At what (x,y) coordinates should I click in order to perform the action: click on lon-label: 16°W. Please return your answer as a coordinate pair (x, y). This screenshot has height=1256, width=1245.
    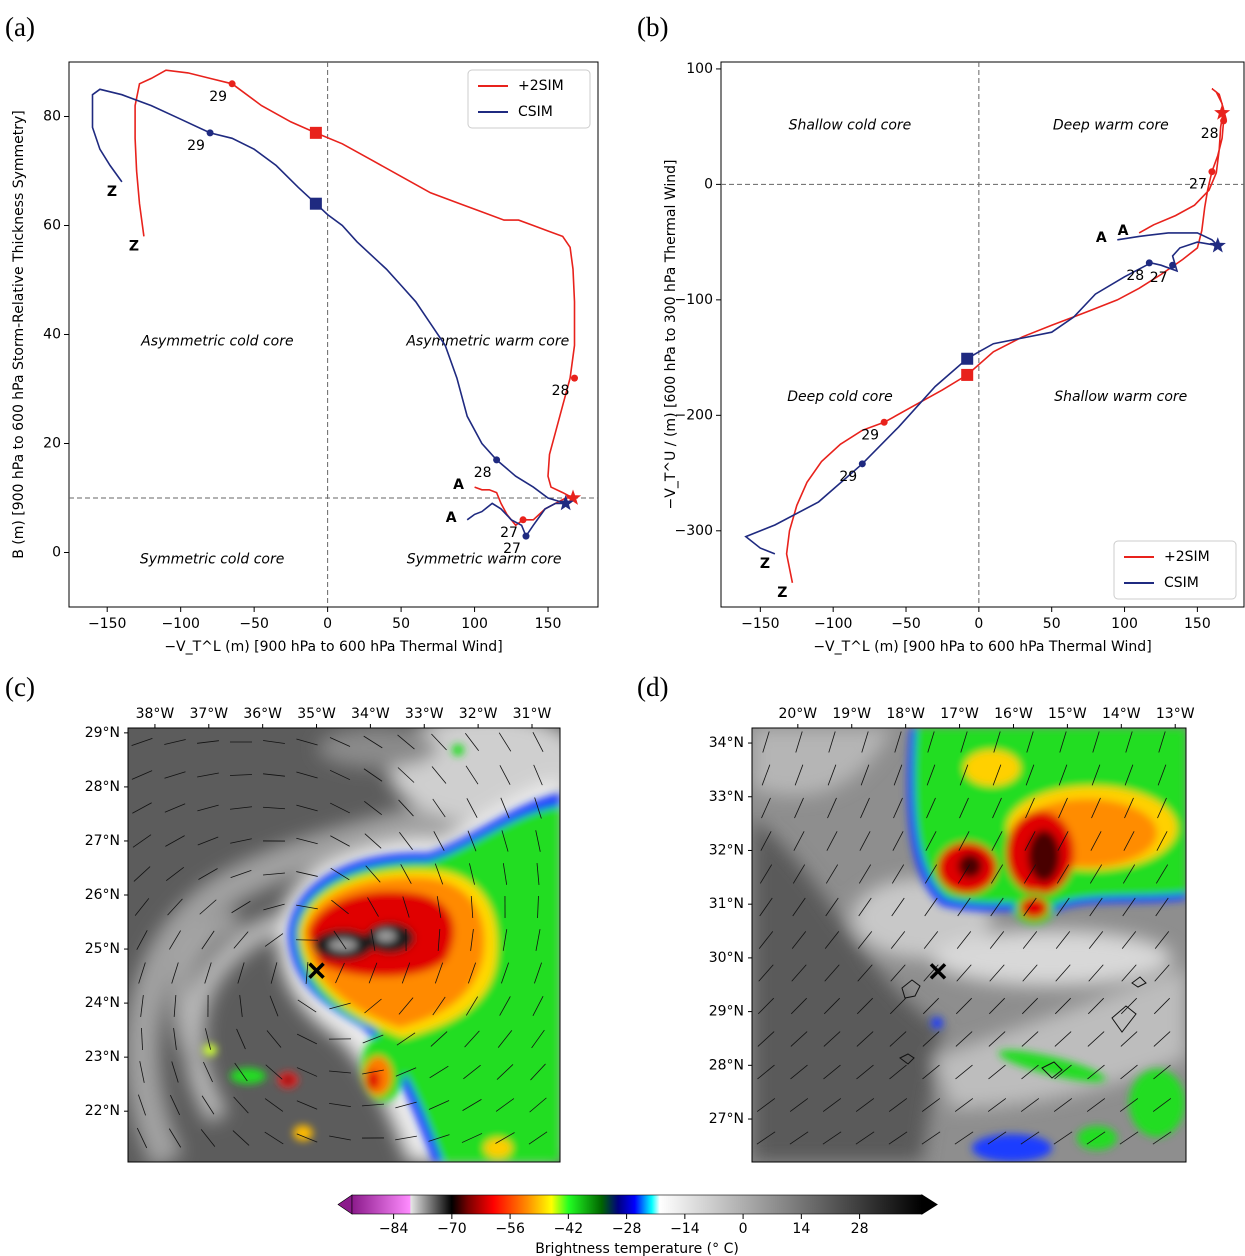
    Looking at the image, I should click on (1013, 714).